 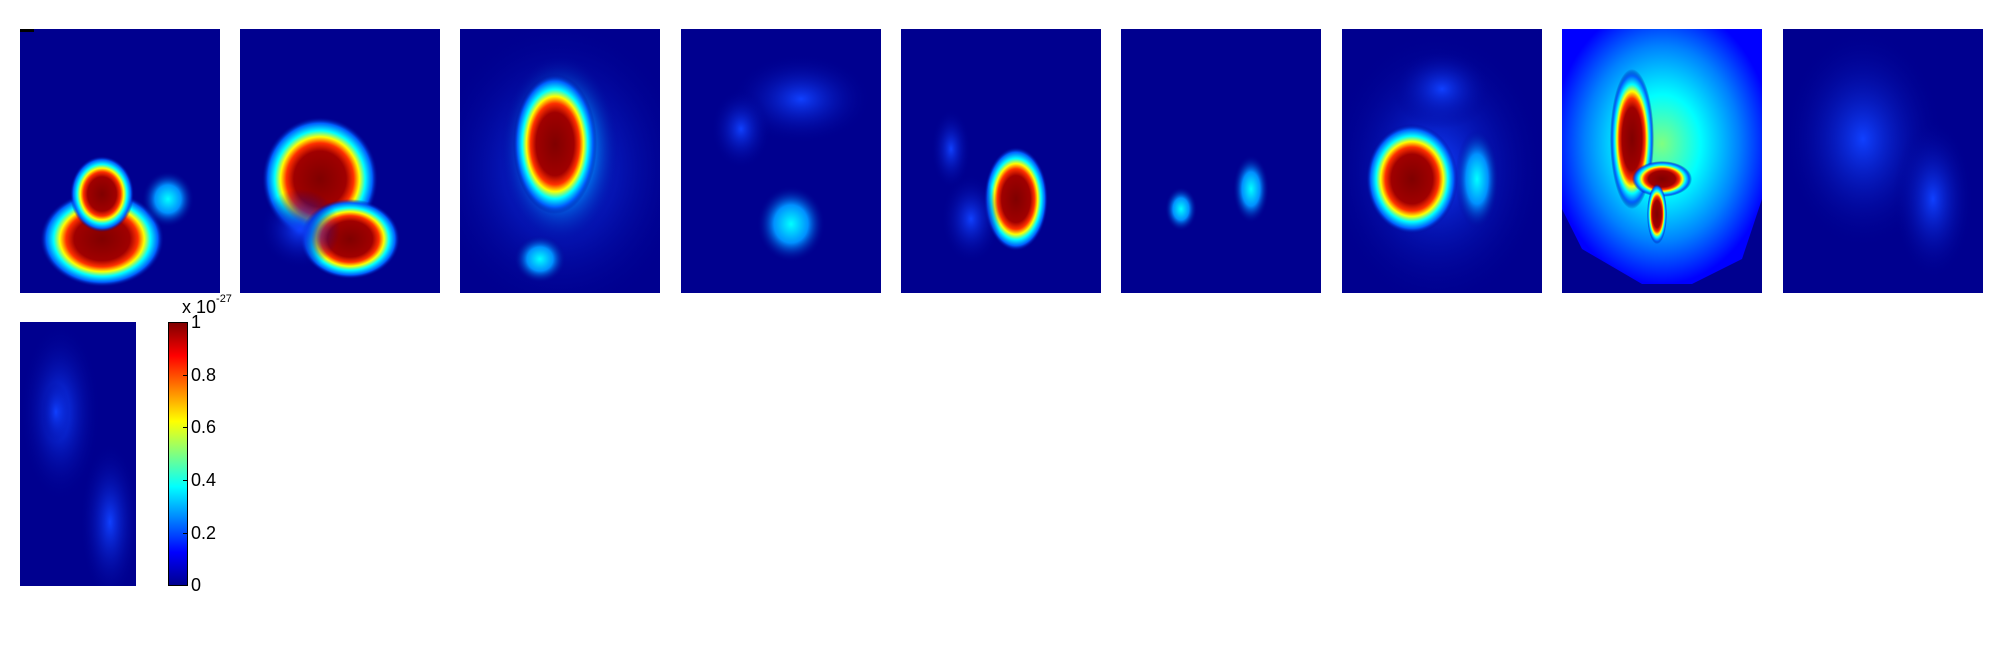 I want to click on colorbar-tick-label: 0.6, so click(x=204, y=427).